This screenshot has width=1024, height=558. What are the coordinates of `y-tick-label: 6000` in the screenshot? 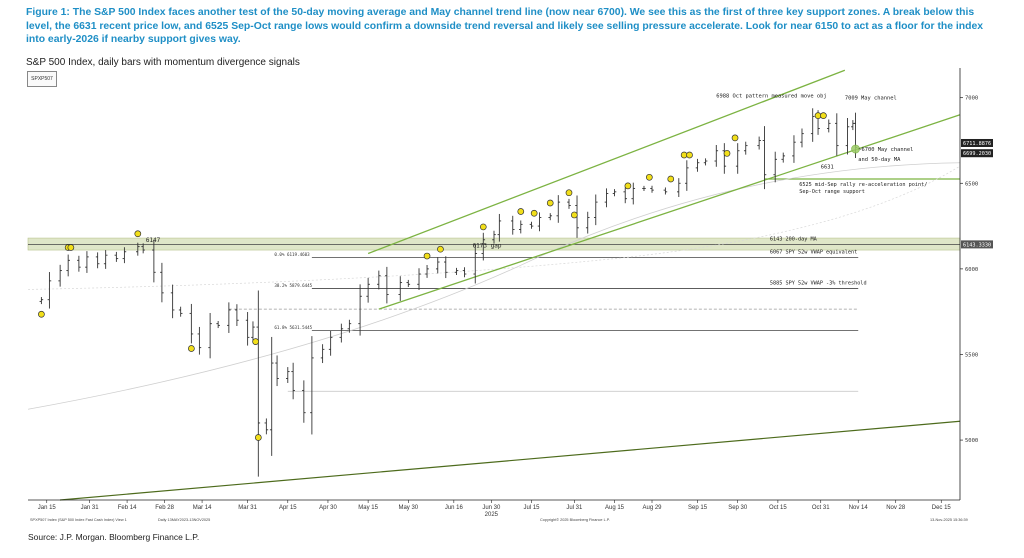 It's located at (971, 270).